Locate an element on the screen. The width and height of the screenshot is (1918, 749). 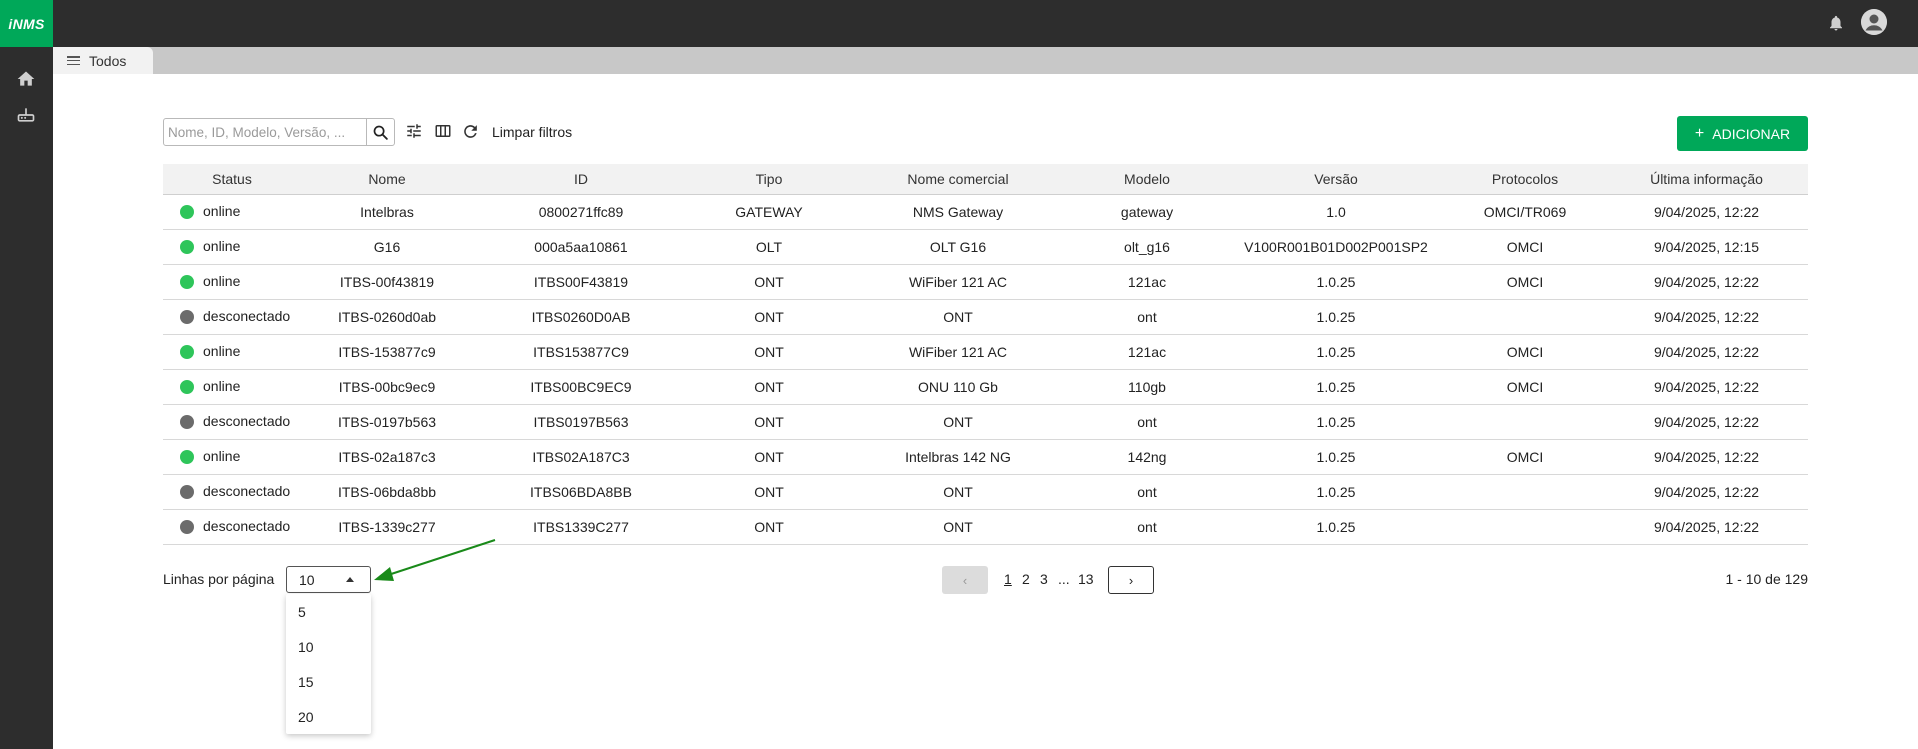
top-bar: iNMS is located at coordinates (959, 23).